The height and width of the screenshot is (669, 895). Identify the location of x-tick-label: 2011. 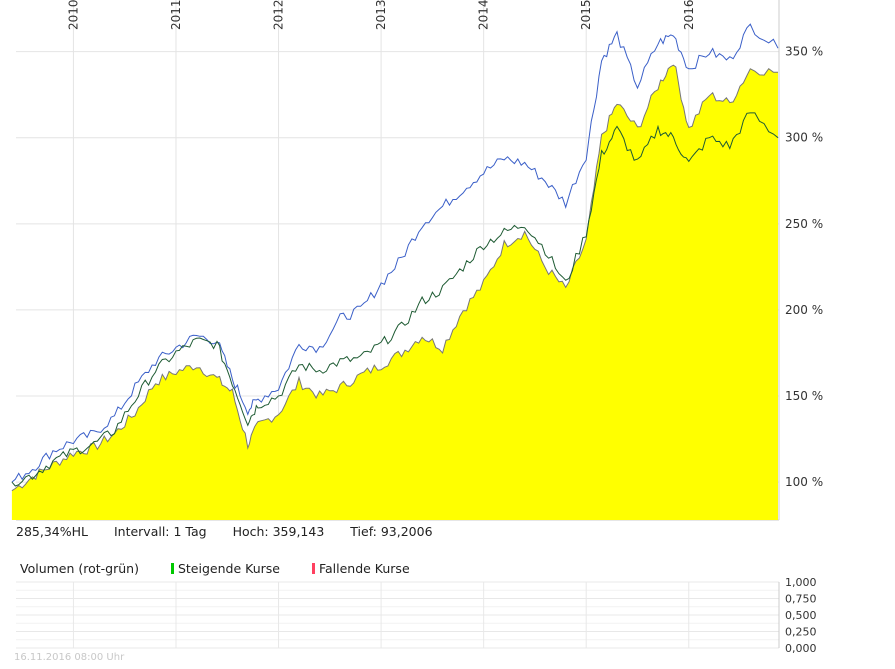
(176, 15).